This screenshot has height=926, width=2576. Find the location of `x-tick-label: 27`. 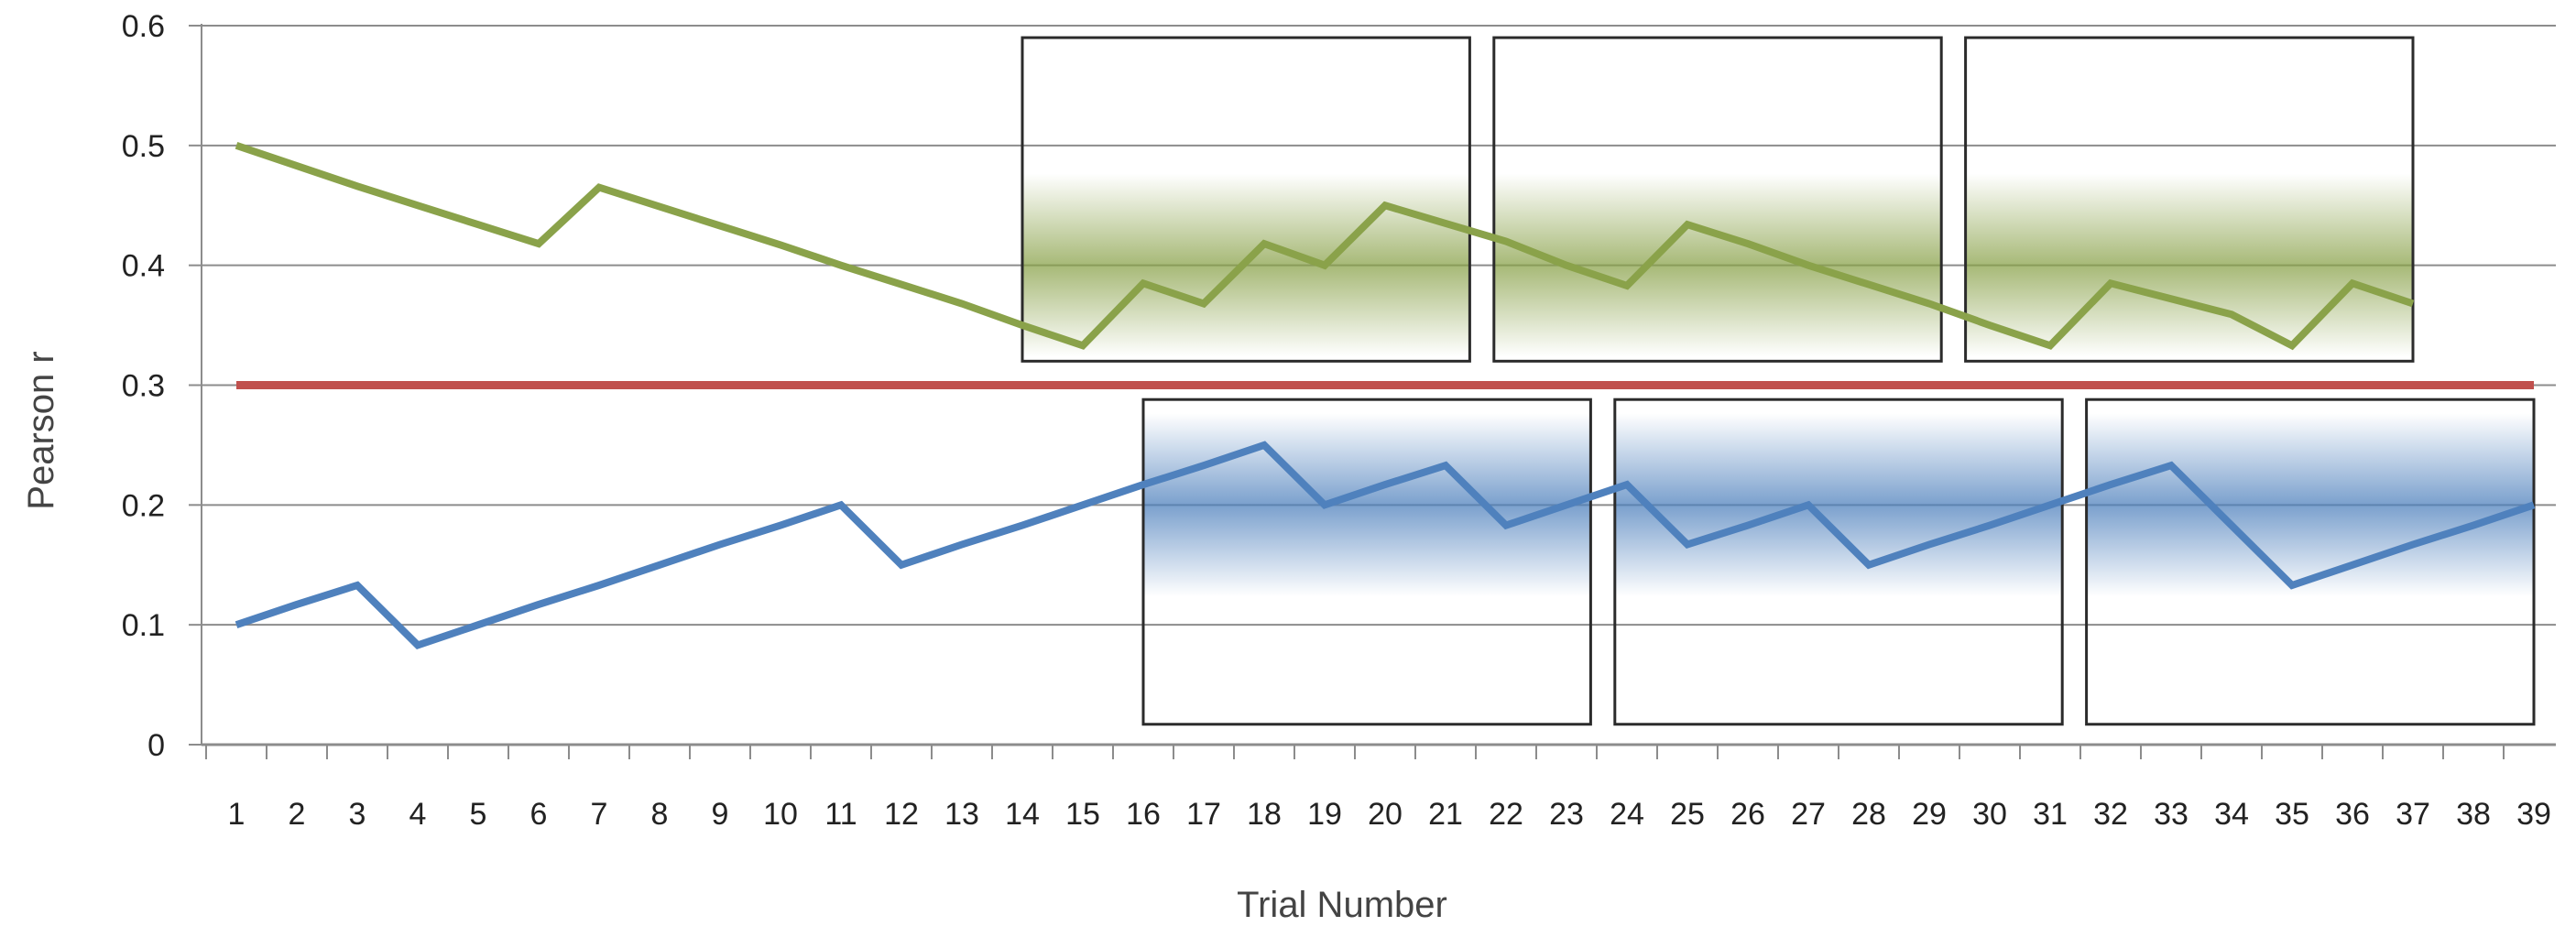

x-tick-label: 27 is located at coordinates (1809, 814).